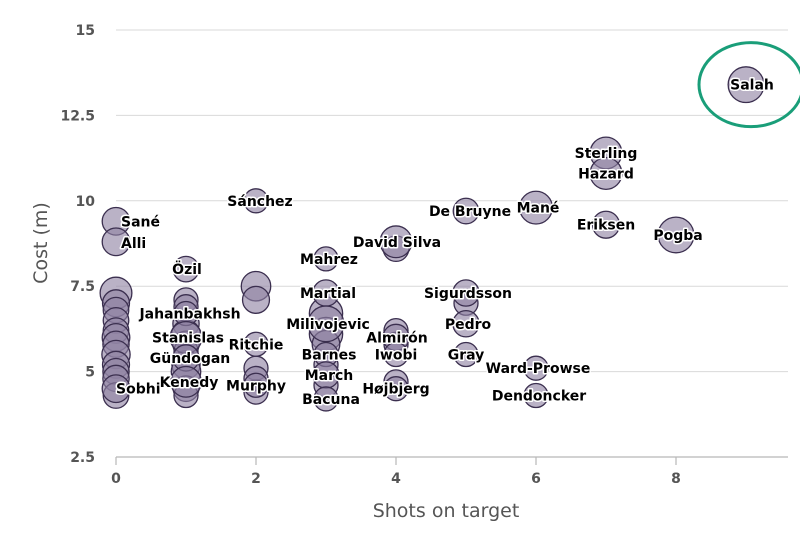 The height and width of the screenshot is (544, 800). I want to click on data-point-gray, so click(466, 354).